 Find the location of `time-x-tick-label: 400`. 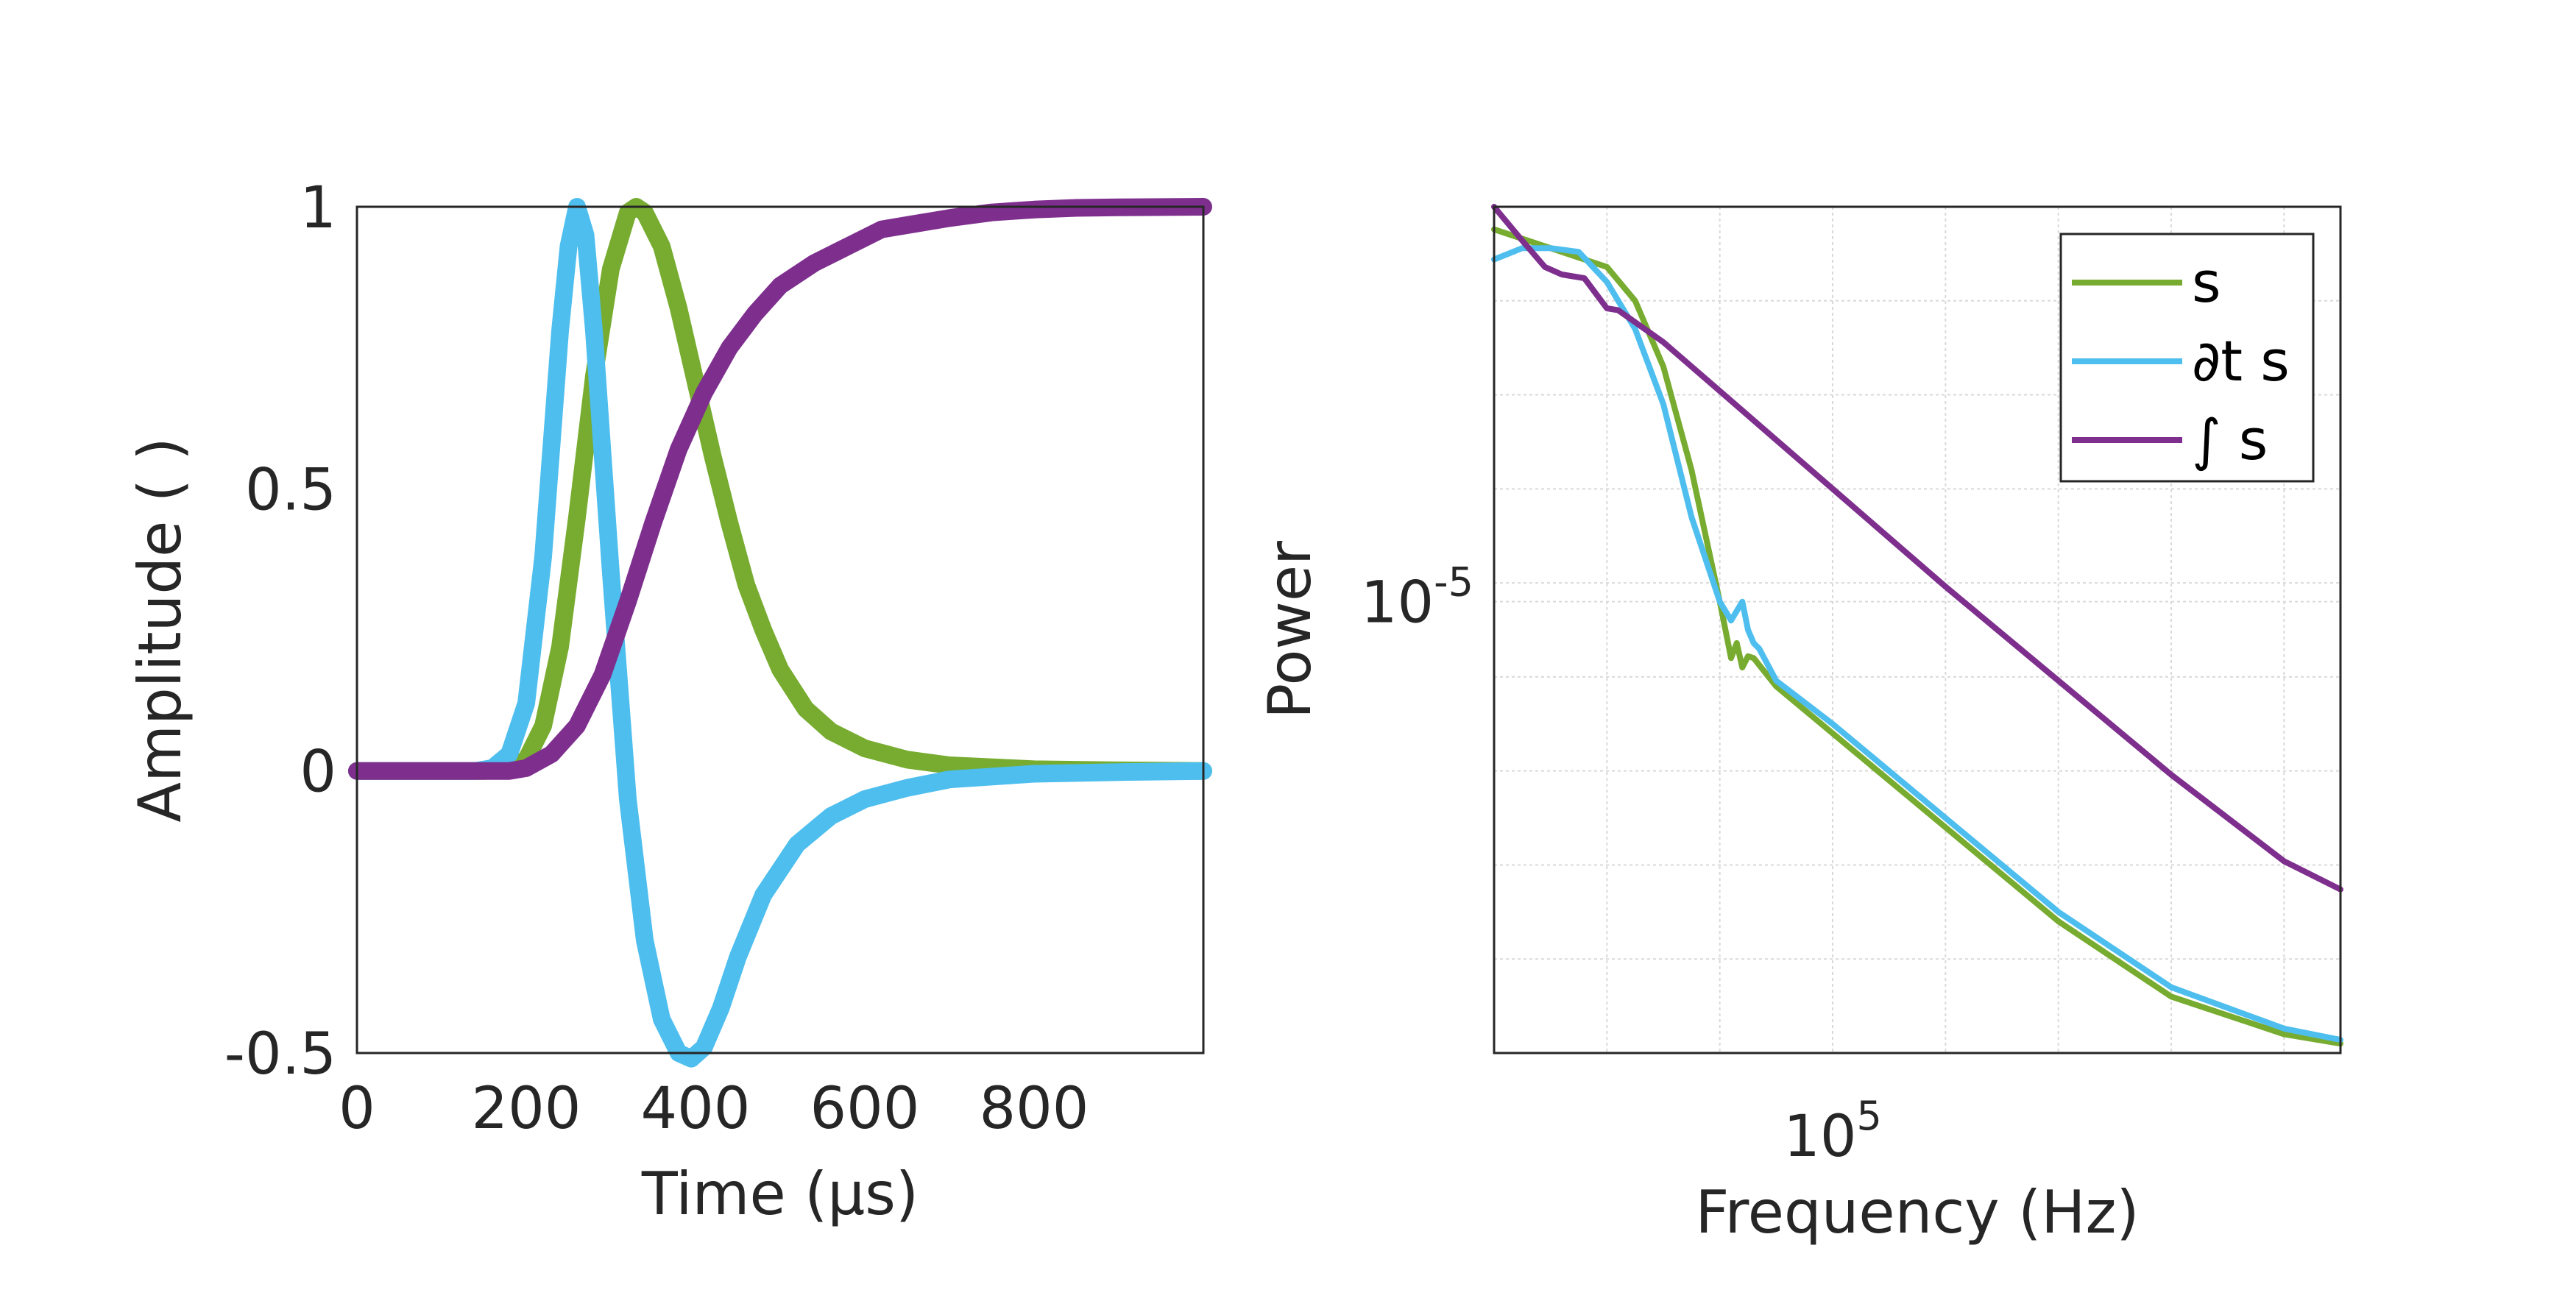

time-x-tick-label: 400 is located at coordinates (696, 1109).